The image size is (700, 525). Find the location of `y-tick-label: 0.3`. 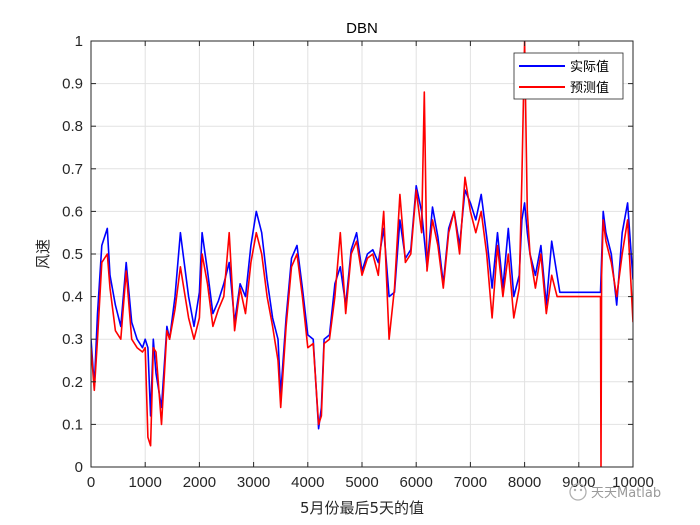

y-tick-label: 0.3 is located at coordinates (72, 339).